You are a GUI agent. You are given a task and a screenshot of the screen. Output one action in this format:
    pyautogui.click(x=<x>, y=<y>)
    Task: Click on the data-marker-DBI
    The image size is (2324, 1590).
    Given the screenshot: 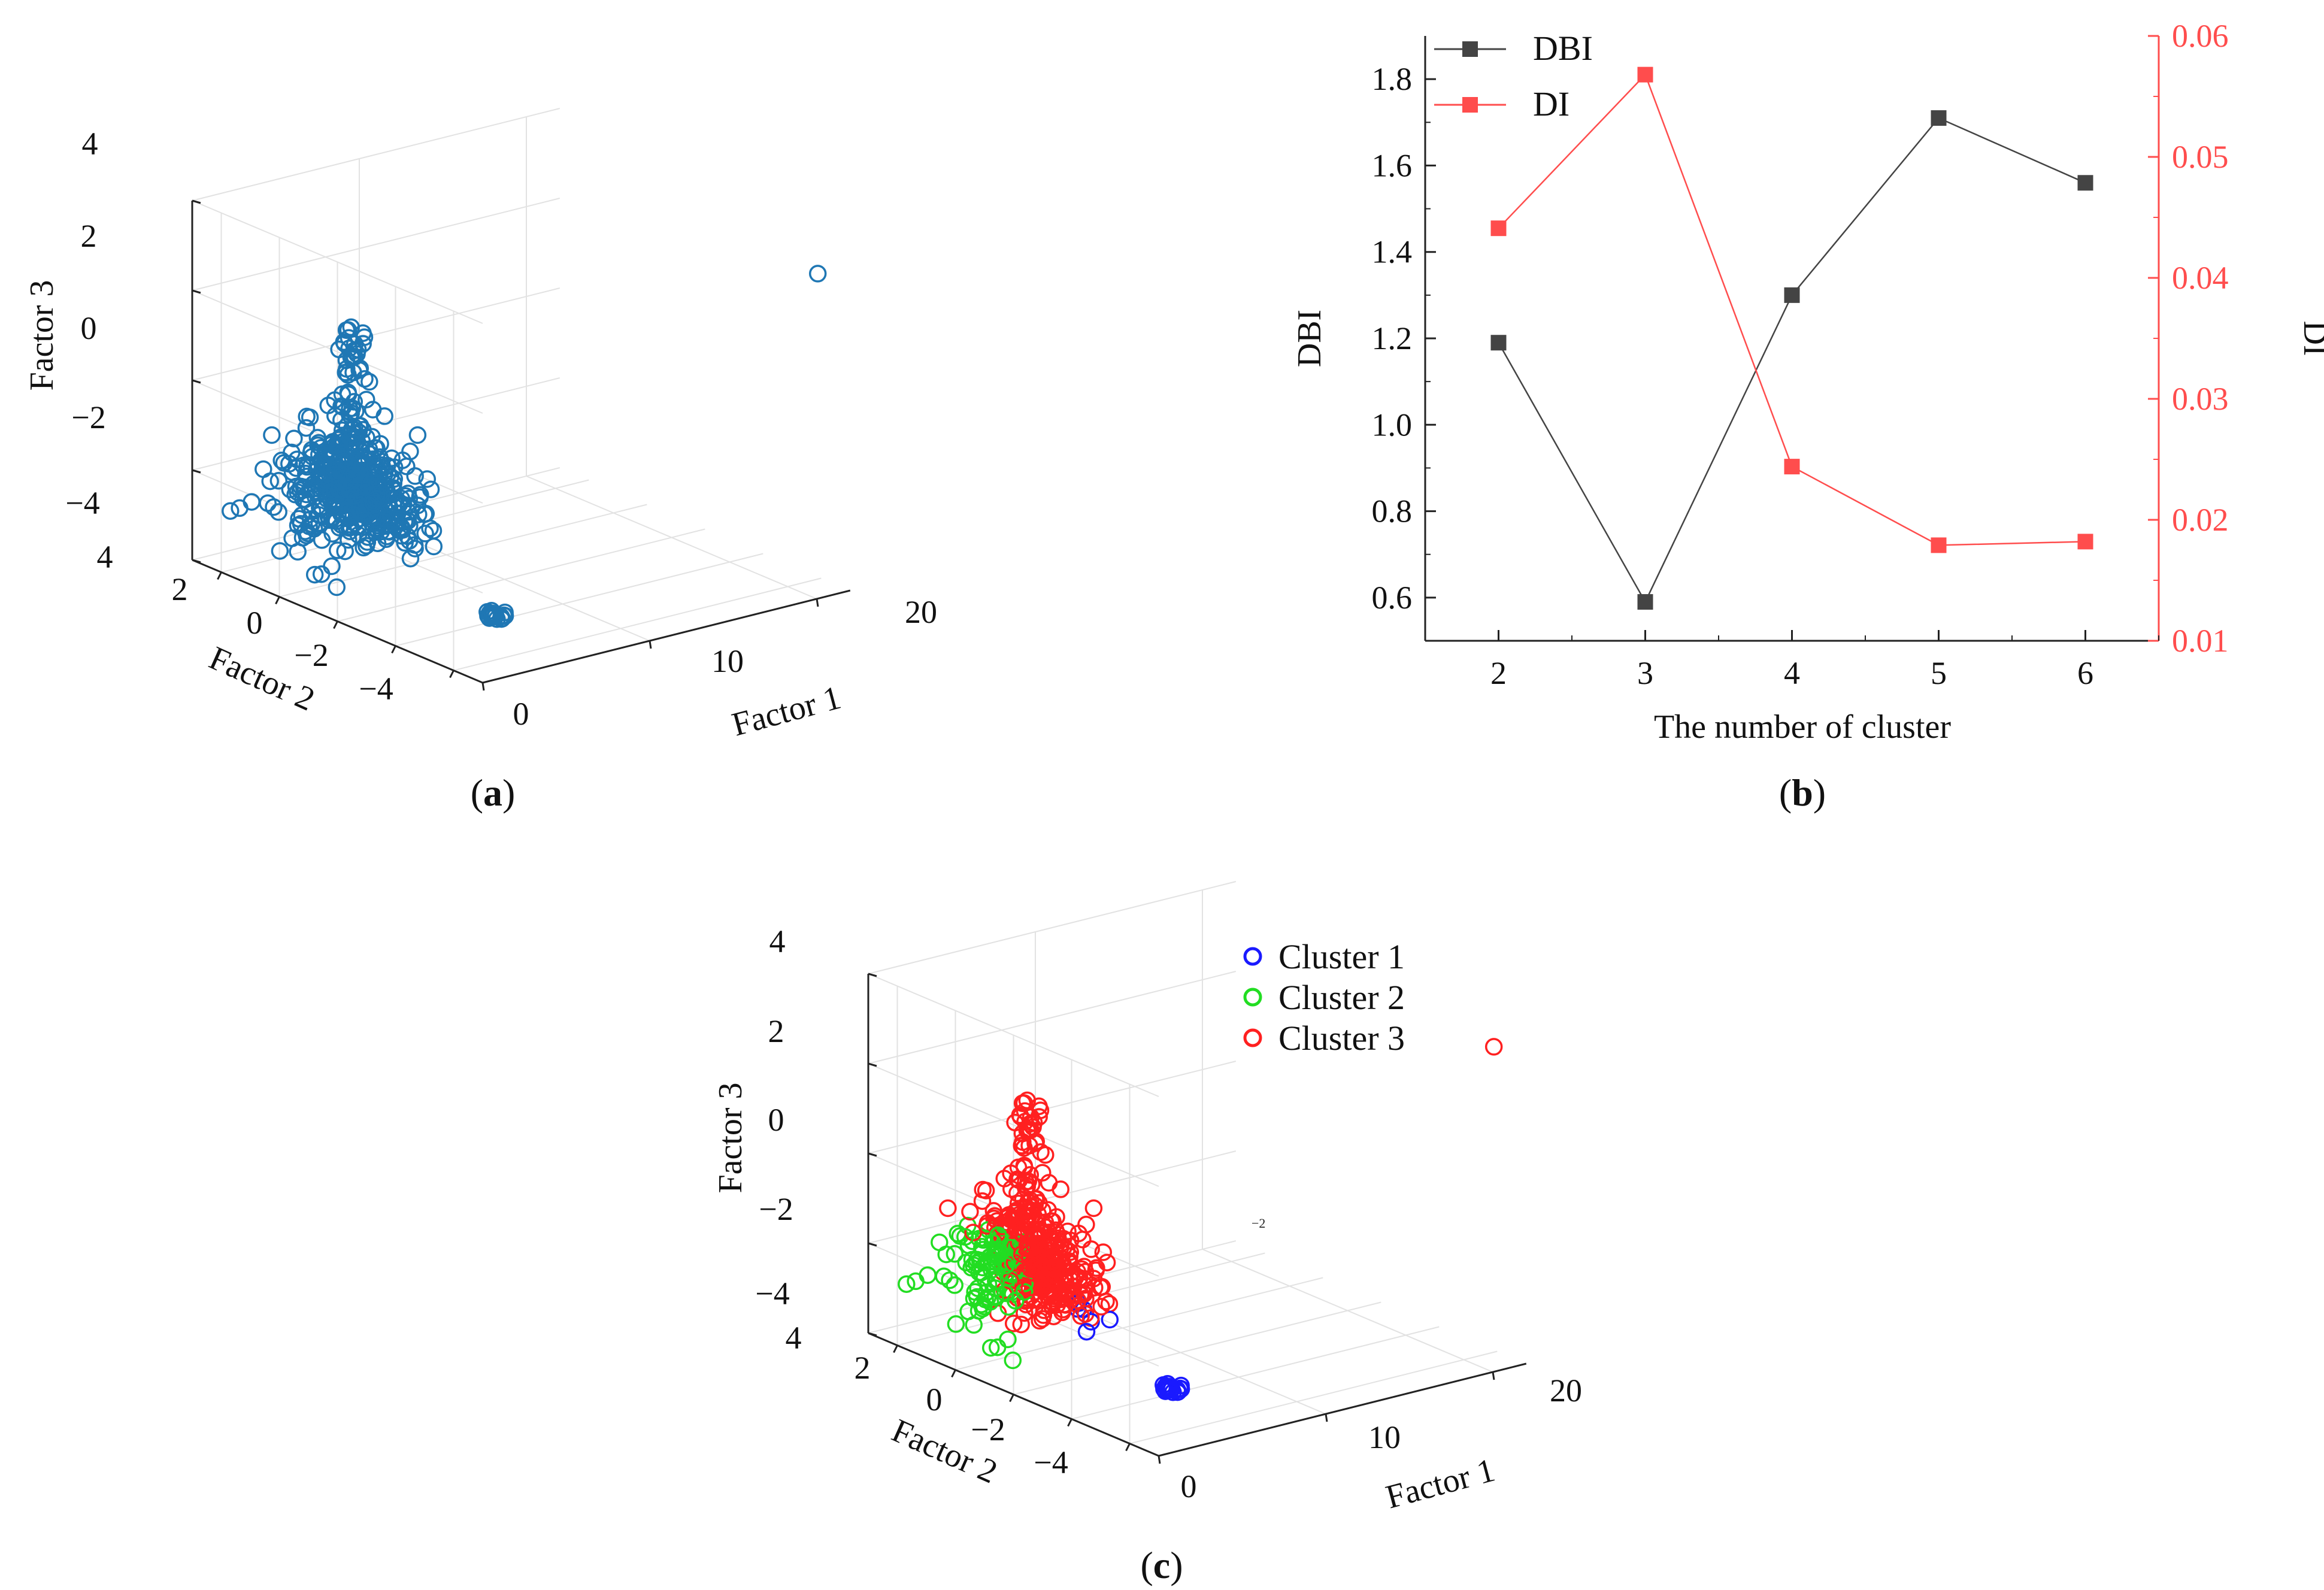 What is the action you would take?
    pyautogui.click(x=1499, y=343)
    